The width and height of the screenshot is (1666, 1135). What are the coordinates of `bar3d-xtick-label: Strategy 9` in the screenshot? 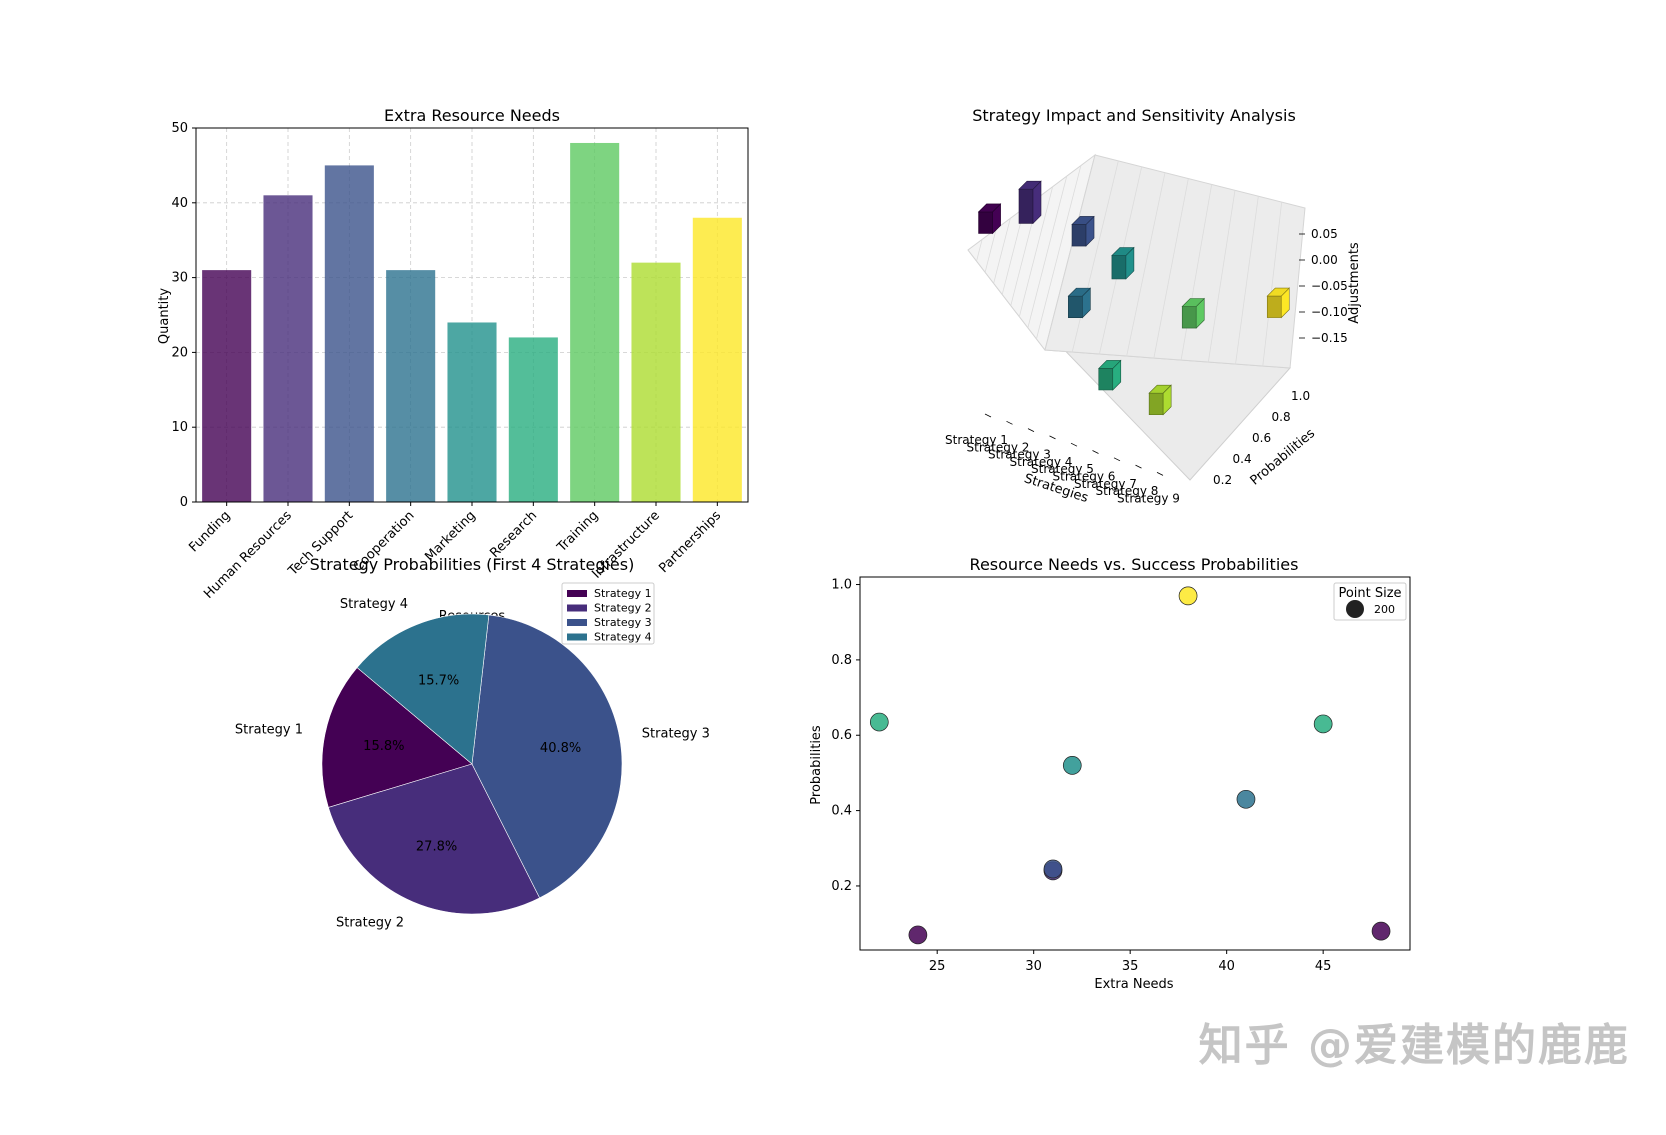 It's located at (1148, 498).